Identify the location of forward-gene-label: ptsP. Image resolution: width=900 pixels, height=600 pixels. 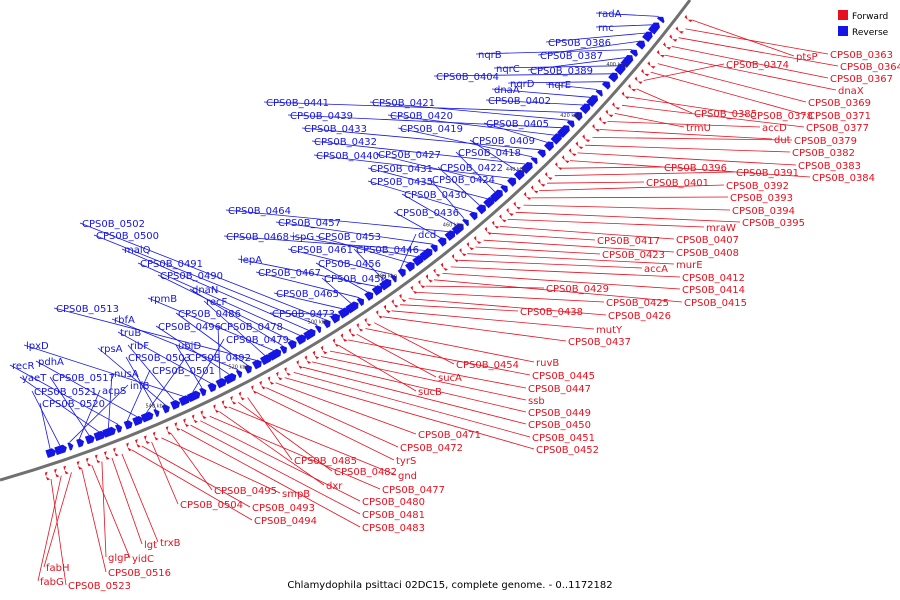
(807, 57).